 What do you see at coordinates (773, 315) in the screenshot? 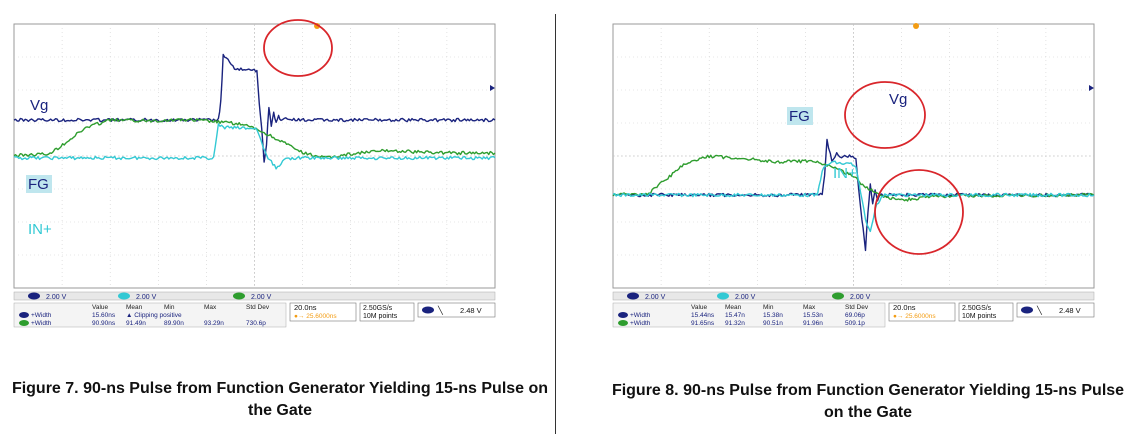
I see `measurement-value: 15.38n` at bounding box center [773, 315].